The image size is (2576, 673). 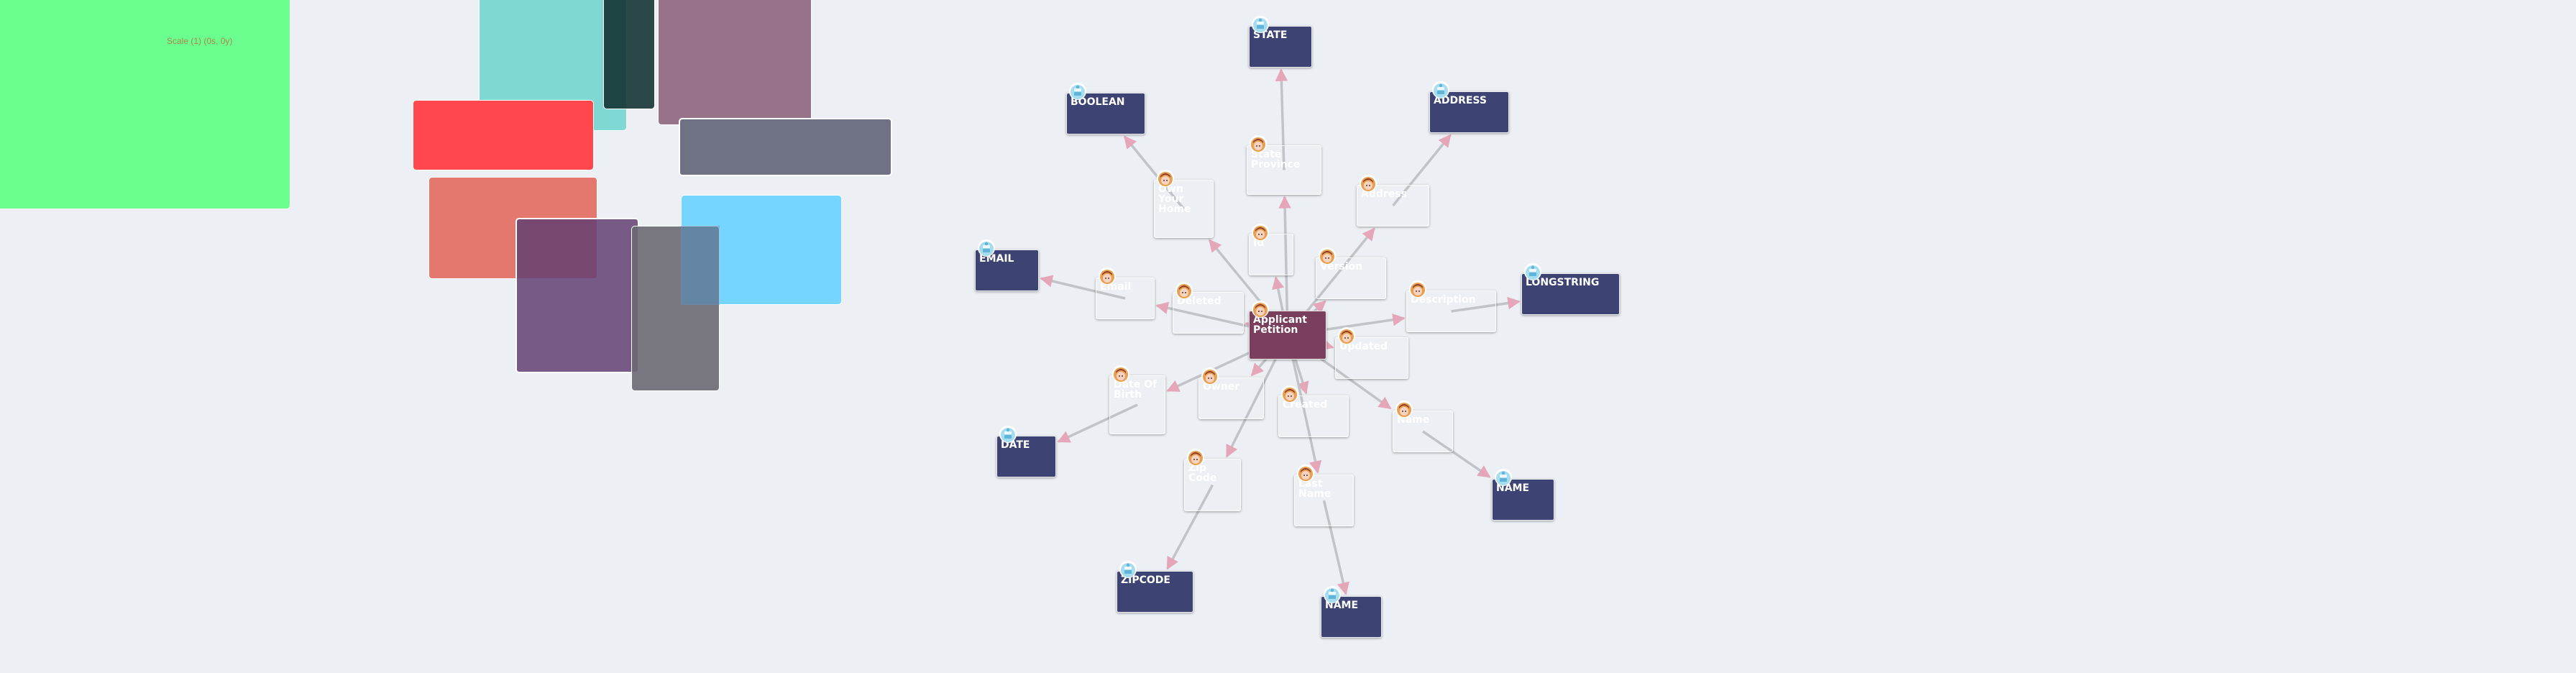 What do you see at coordinates (503, 135) in the screenshot?
I see `red-rect` at bounding box center [503, 135].